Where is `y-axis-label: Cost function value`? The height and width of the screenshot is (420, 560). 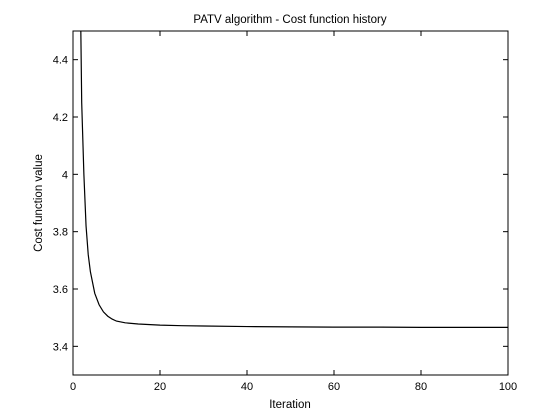
y-axis-label: Cost function value is located at coordinates (39, 203).